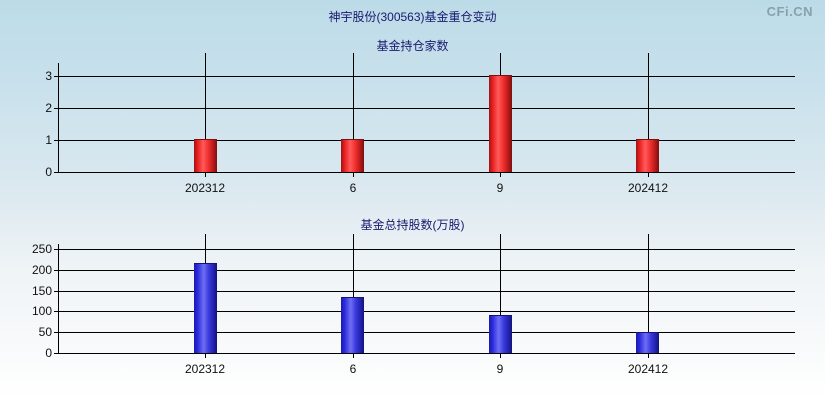  I want to click on y-tick-label: 2, so click(48, 107).